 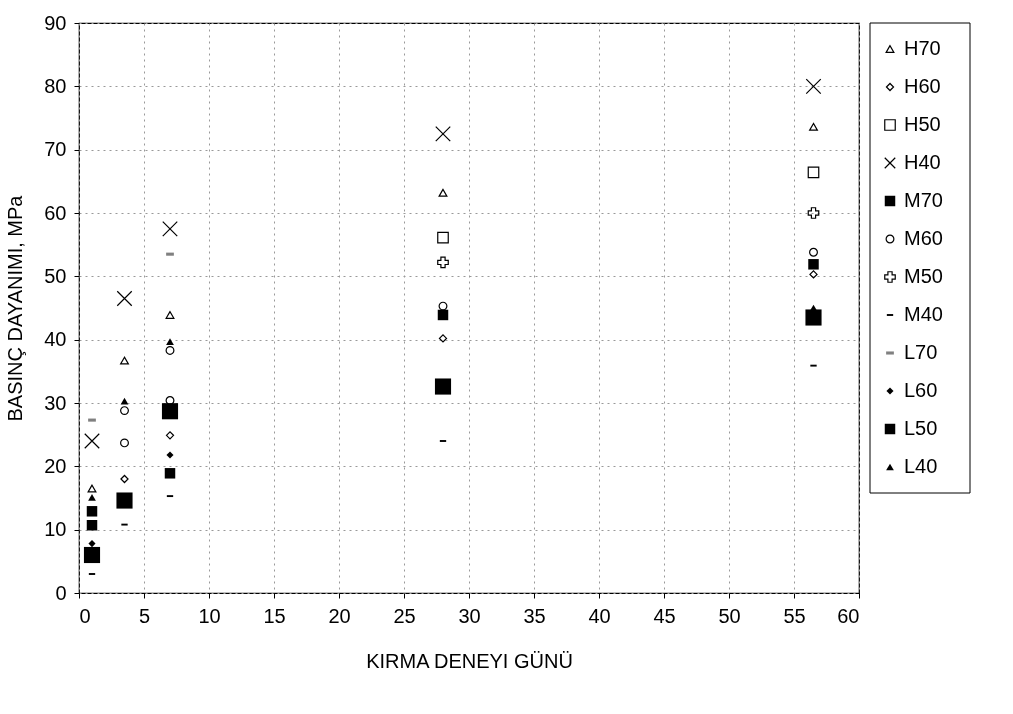 What do you see at coordinates (469, 615) in the screenshot?
I see `x-tick-label: 30` at bounding box center [469, 615].